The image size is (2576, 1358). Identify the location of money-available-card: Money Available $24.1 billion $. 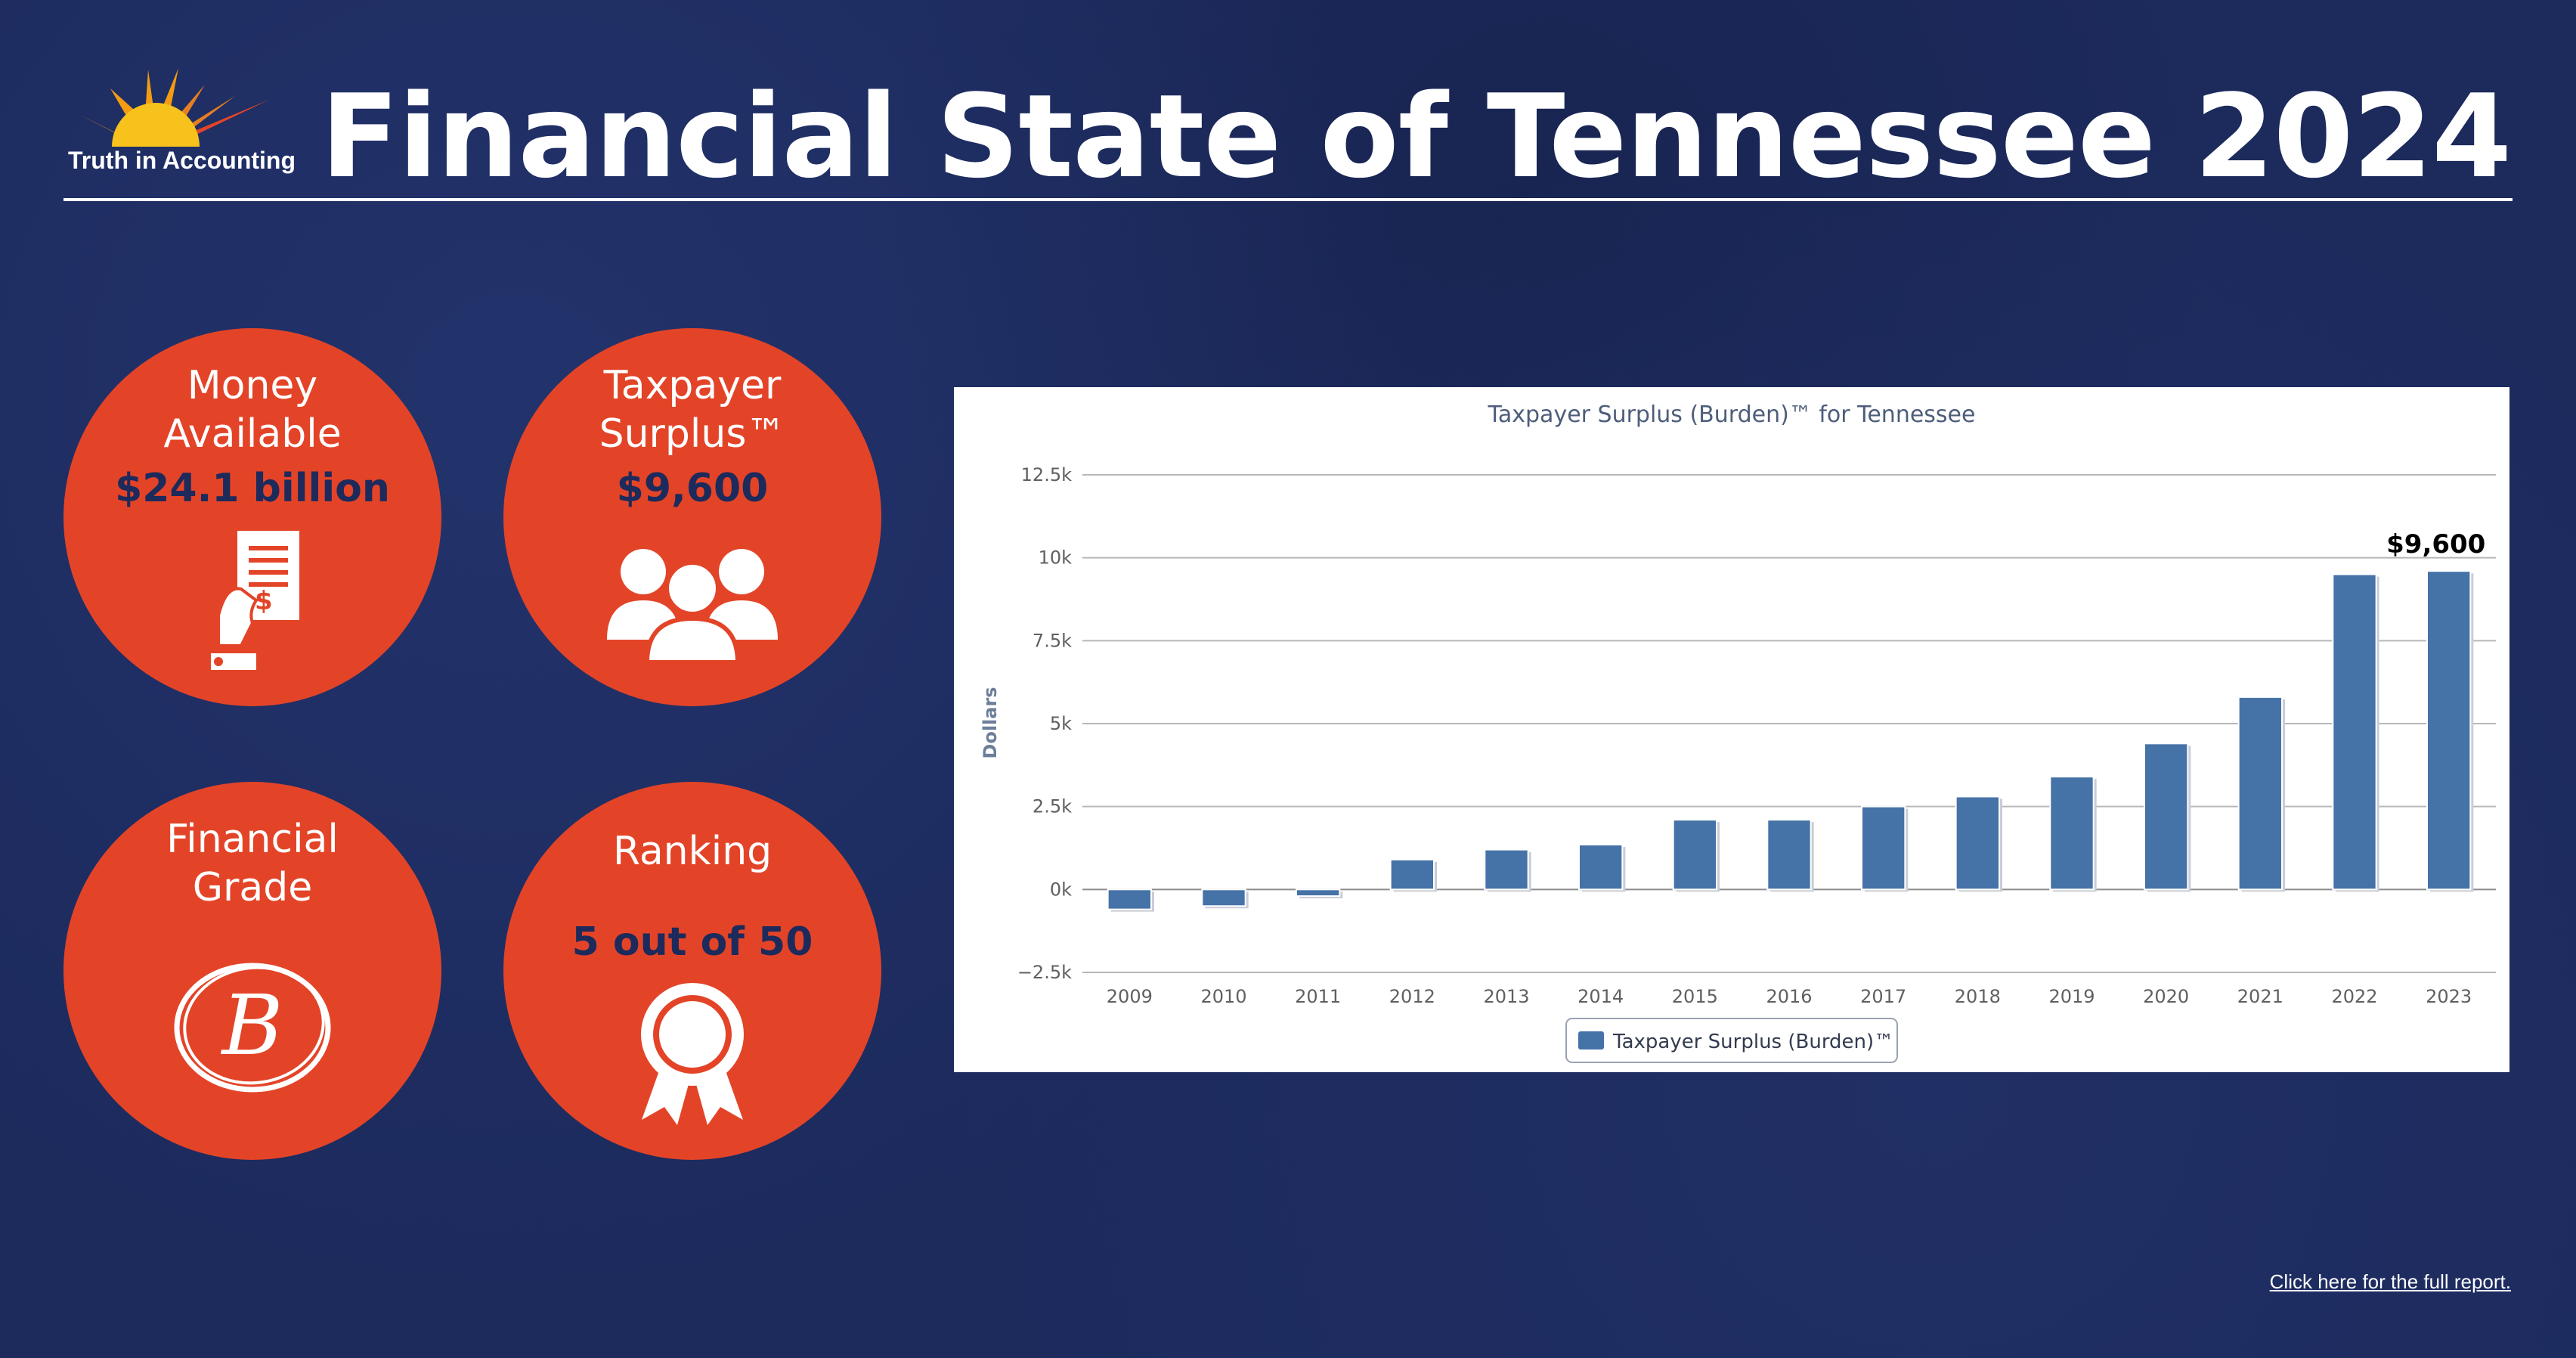
(252, 517).